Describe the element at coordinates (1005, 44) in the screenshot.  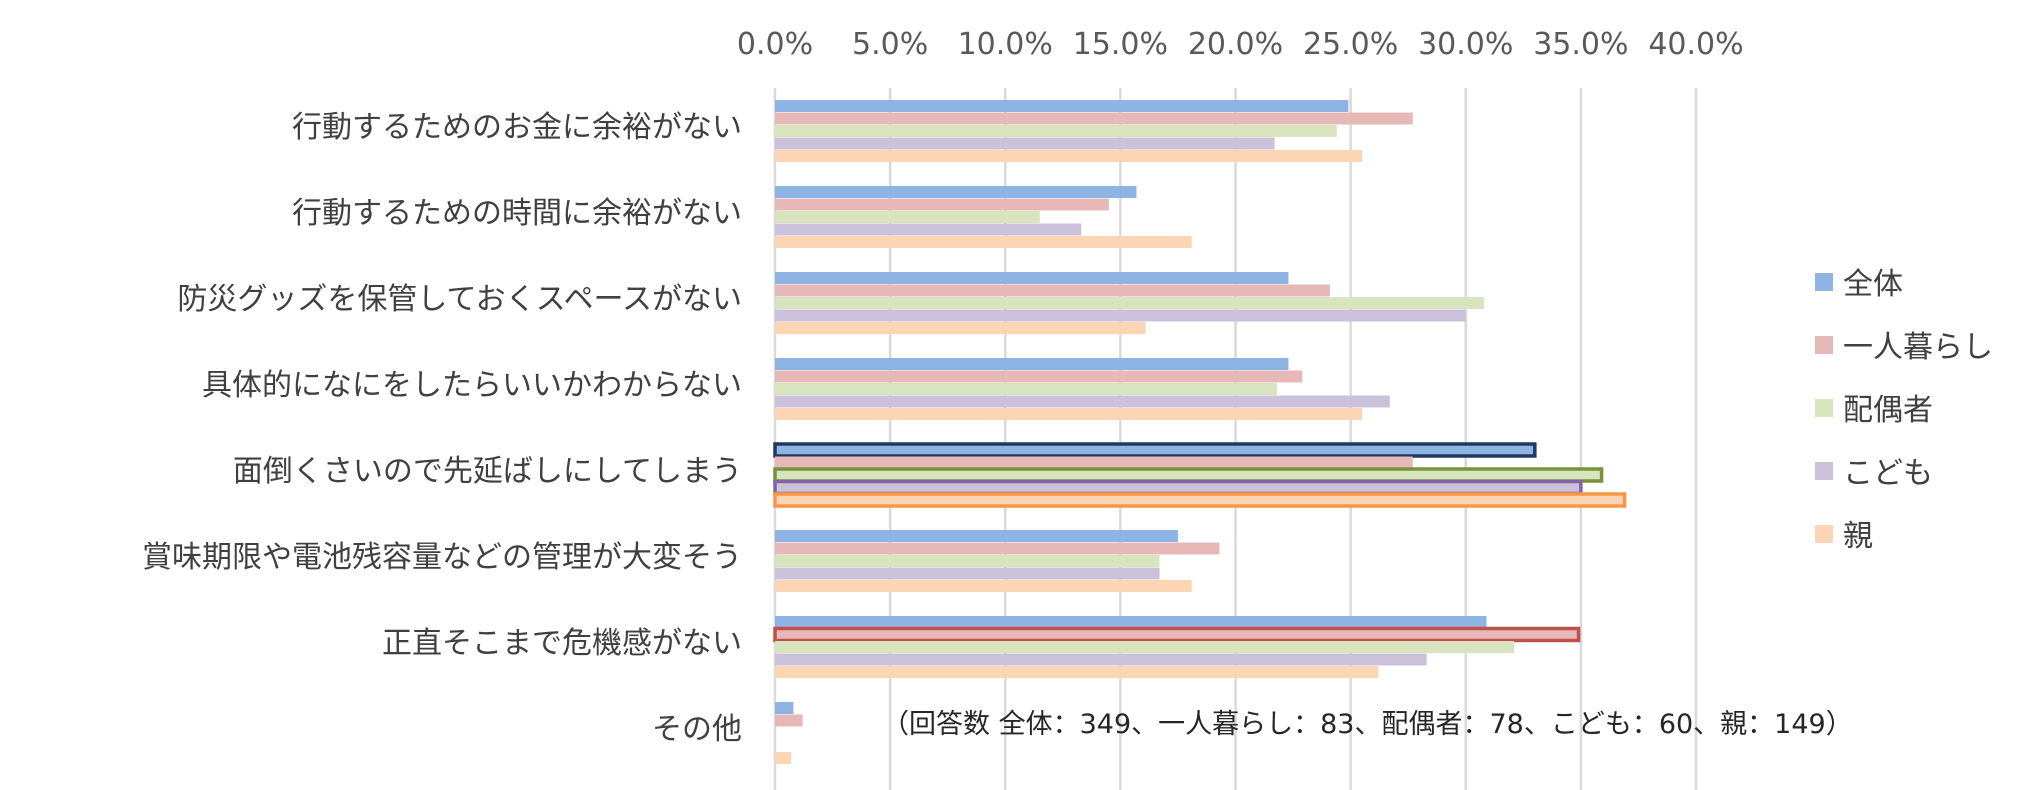
I see `x-tick-label: 10.0%` at that location.